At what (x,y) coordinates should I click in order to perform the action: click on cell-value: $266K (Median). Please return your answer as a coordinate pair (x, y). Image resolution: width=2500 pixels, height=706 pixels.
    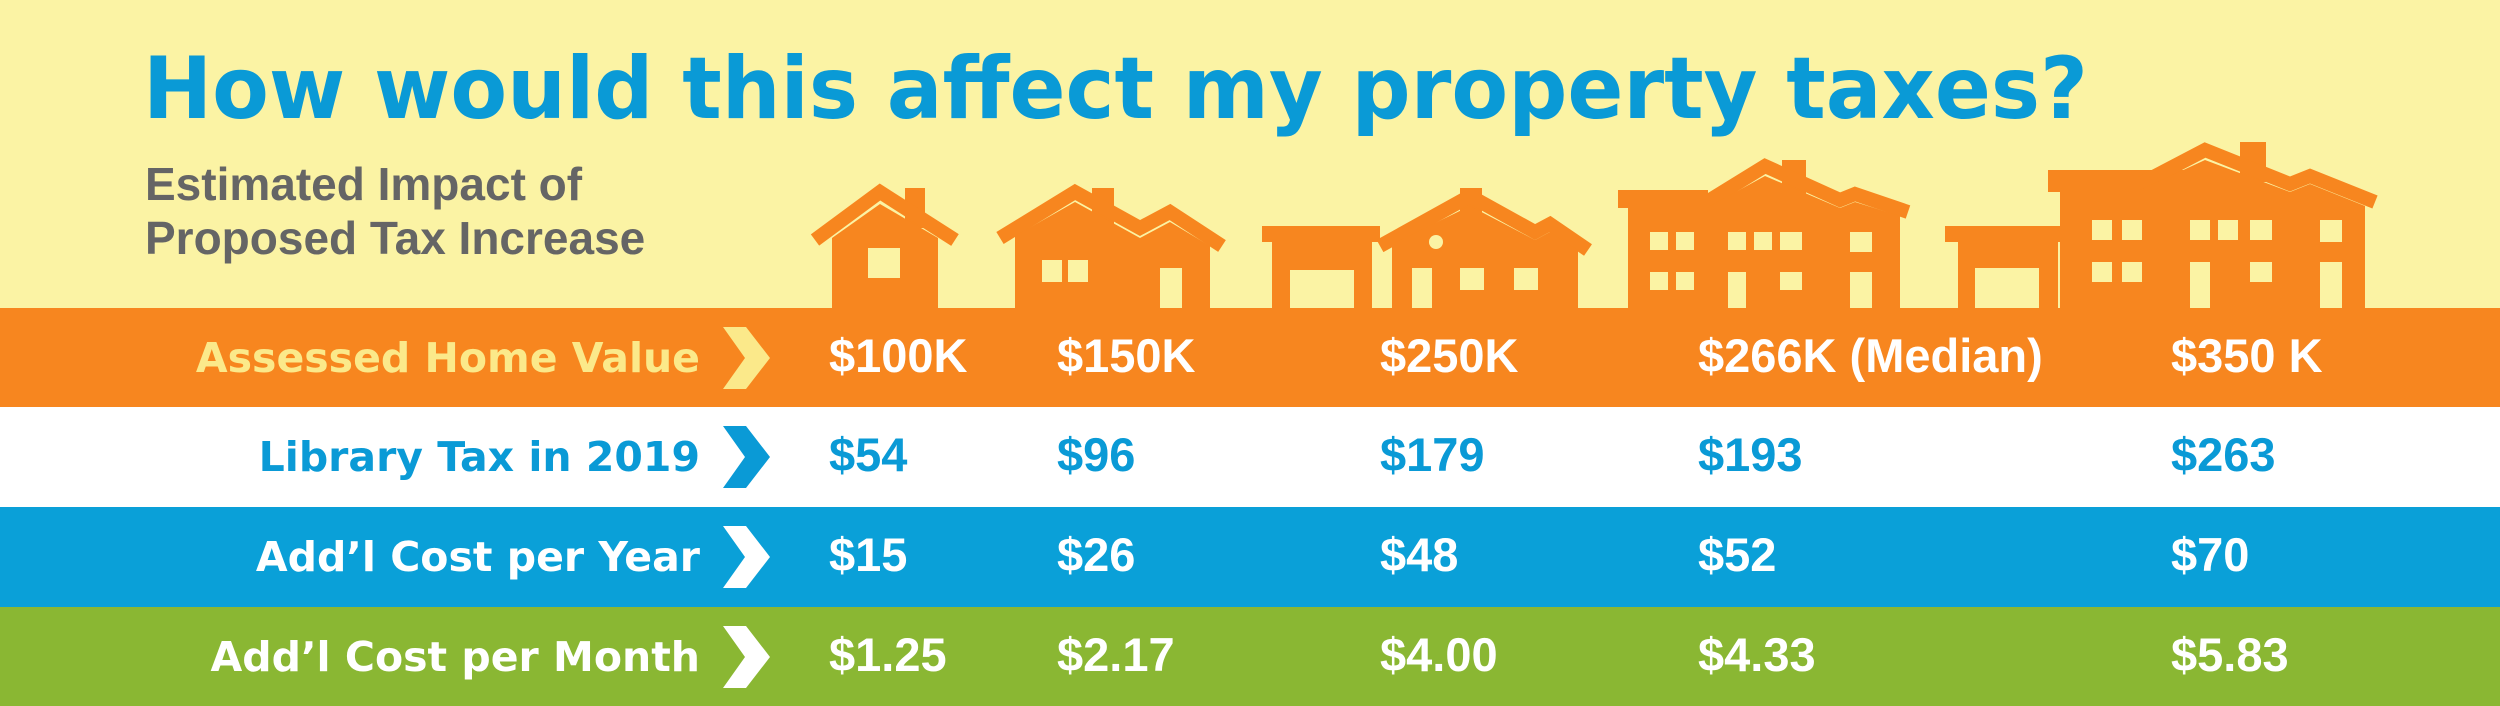
    Looking at the image, I should click on (1870, 355).